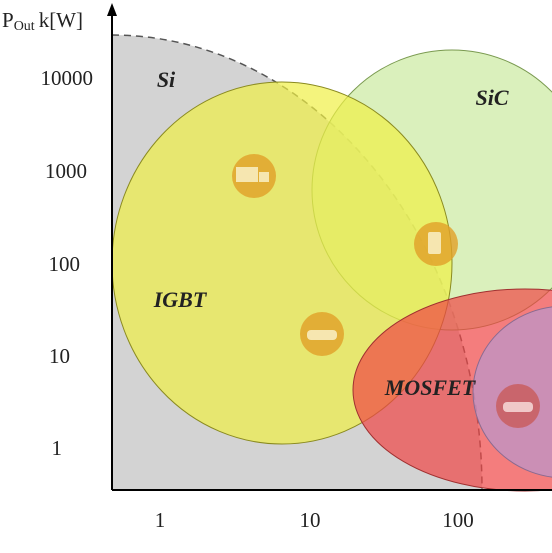 The height and width of the screenshot is (553, 552). What do you see at coordinates (8, 20) in the screenshot?
I see `symbol: P` at bounding box center [8, 20].